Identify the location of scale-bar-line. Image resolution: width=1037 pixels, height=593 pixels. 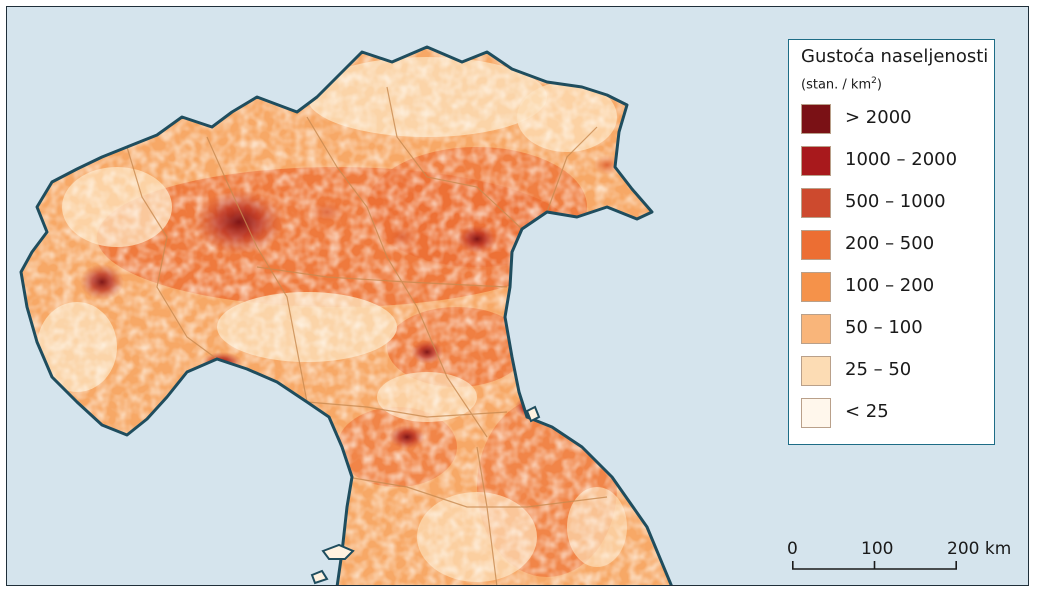
(874, 565).